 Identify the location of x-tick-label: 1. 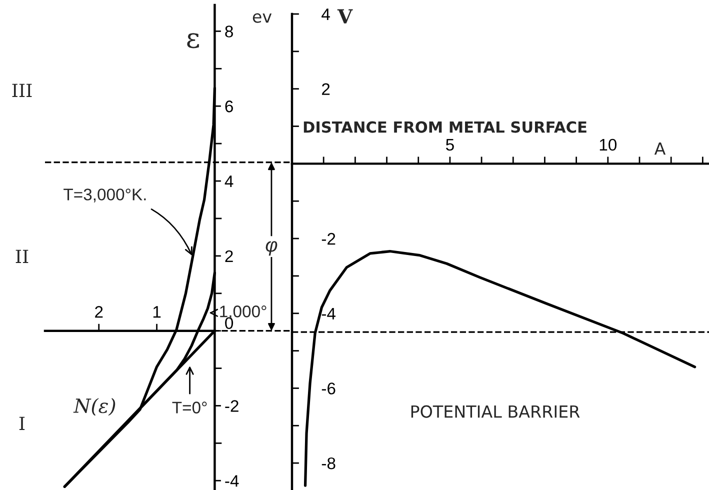
(157, 312).